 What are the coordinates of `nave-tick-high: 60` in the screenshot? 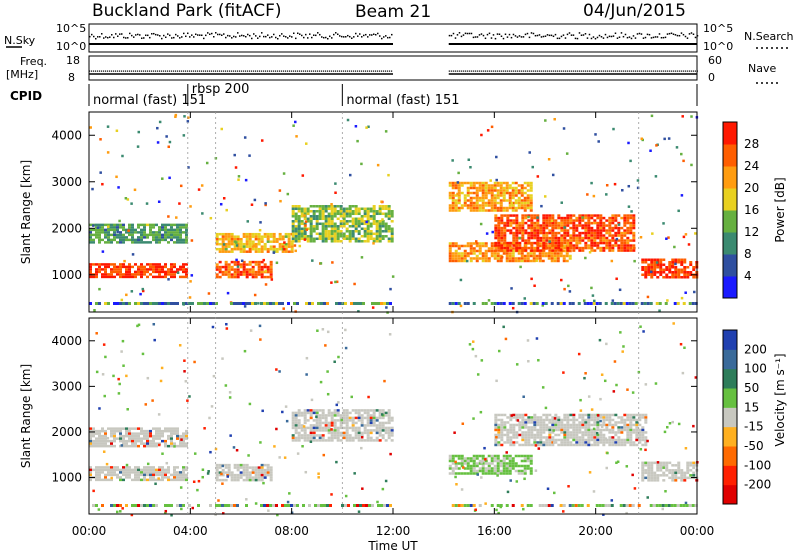 It's located at (715, 60).